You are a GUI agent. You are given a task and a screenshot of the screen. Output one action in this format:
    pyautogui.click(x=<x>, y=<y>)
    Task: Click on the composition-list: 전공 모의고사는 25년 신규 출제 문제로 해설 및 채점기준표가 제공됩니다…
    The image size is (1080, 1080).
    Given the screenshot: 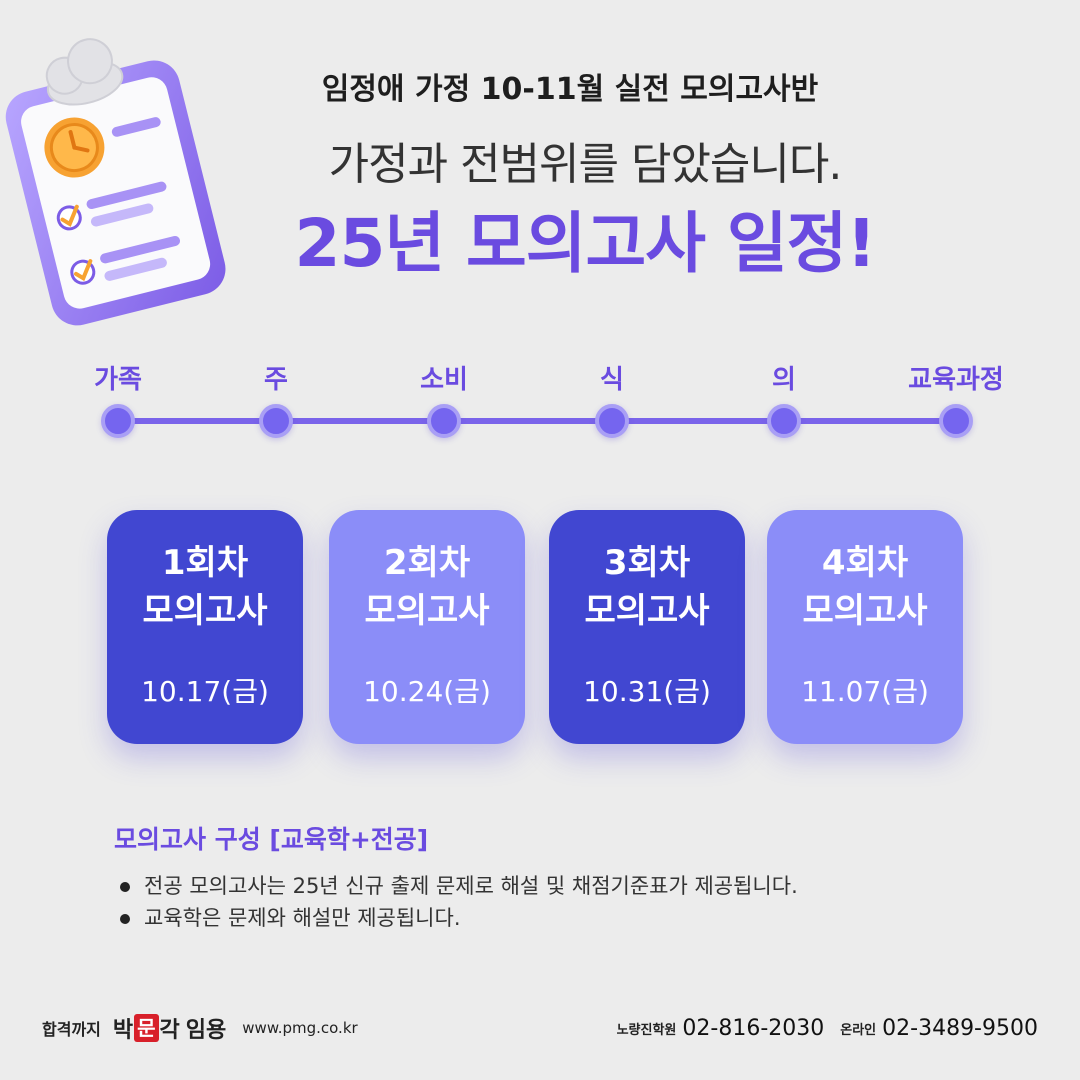 What is the action you would take?
    pyautogui.click(x=458, y=902)
    